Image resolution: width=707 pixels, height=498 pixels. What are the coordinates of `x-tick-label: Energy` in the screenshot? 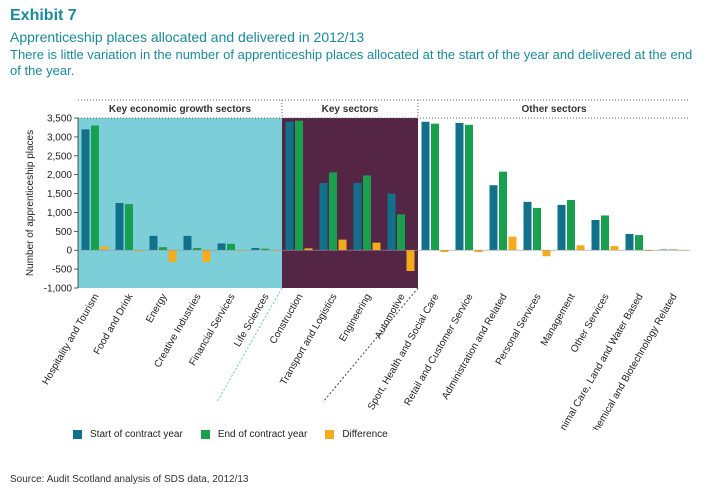 It's located at (156, 308).